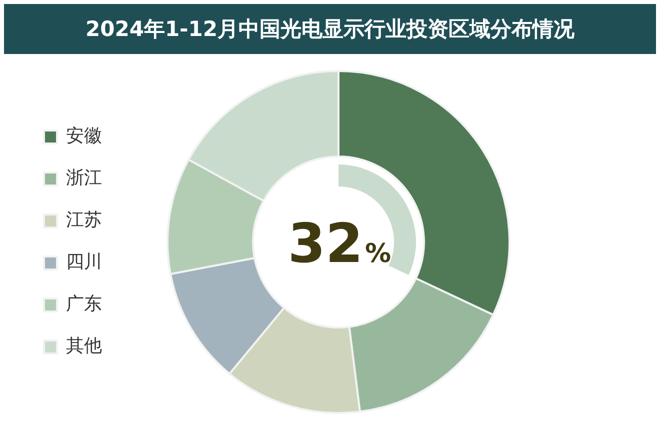 The image size is (660, 423). Describe the element at coordinates (84, 178) in the screenshot. I see `legend-label: 浙江` at that location.